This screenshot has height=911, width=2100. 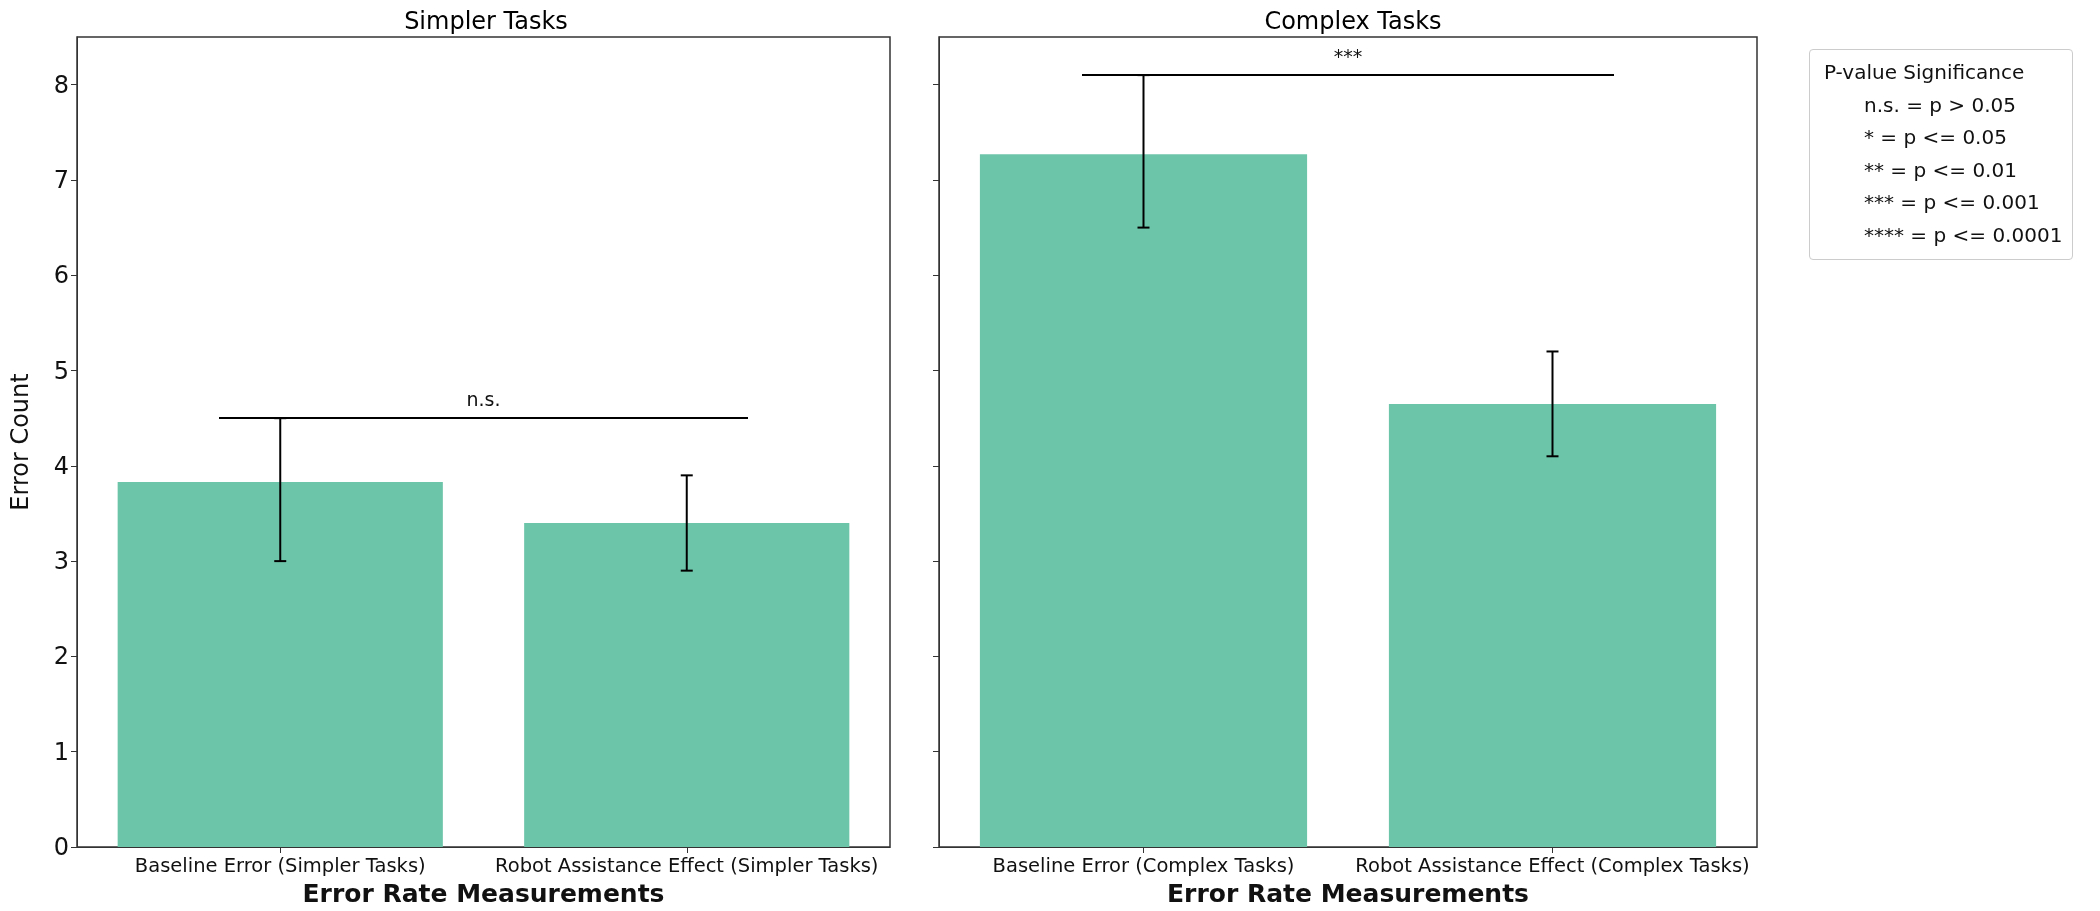 I want to click on y-tick-label: 5, so click(x=61, y=370).